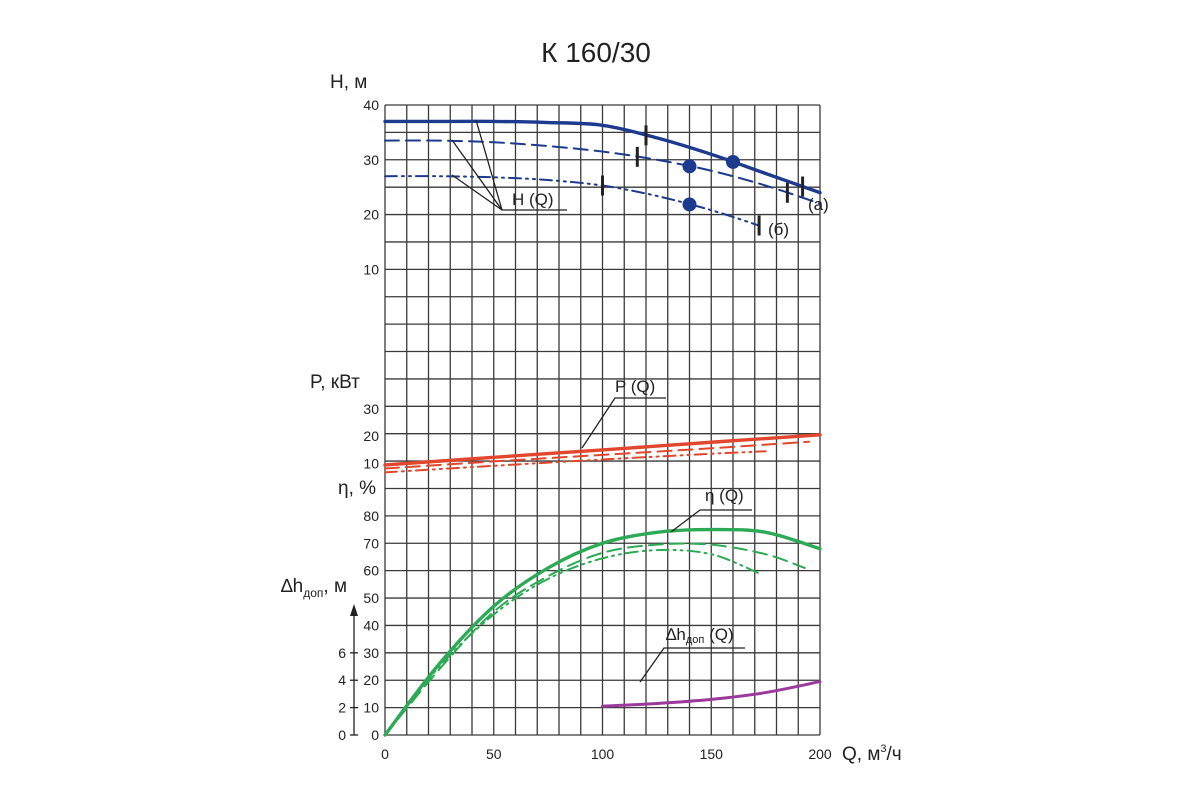 This screenshot has width=1200, height=800. I want to click on efficiency-tick-label: 10, so click(371, 708).